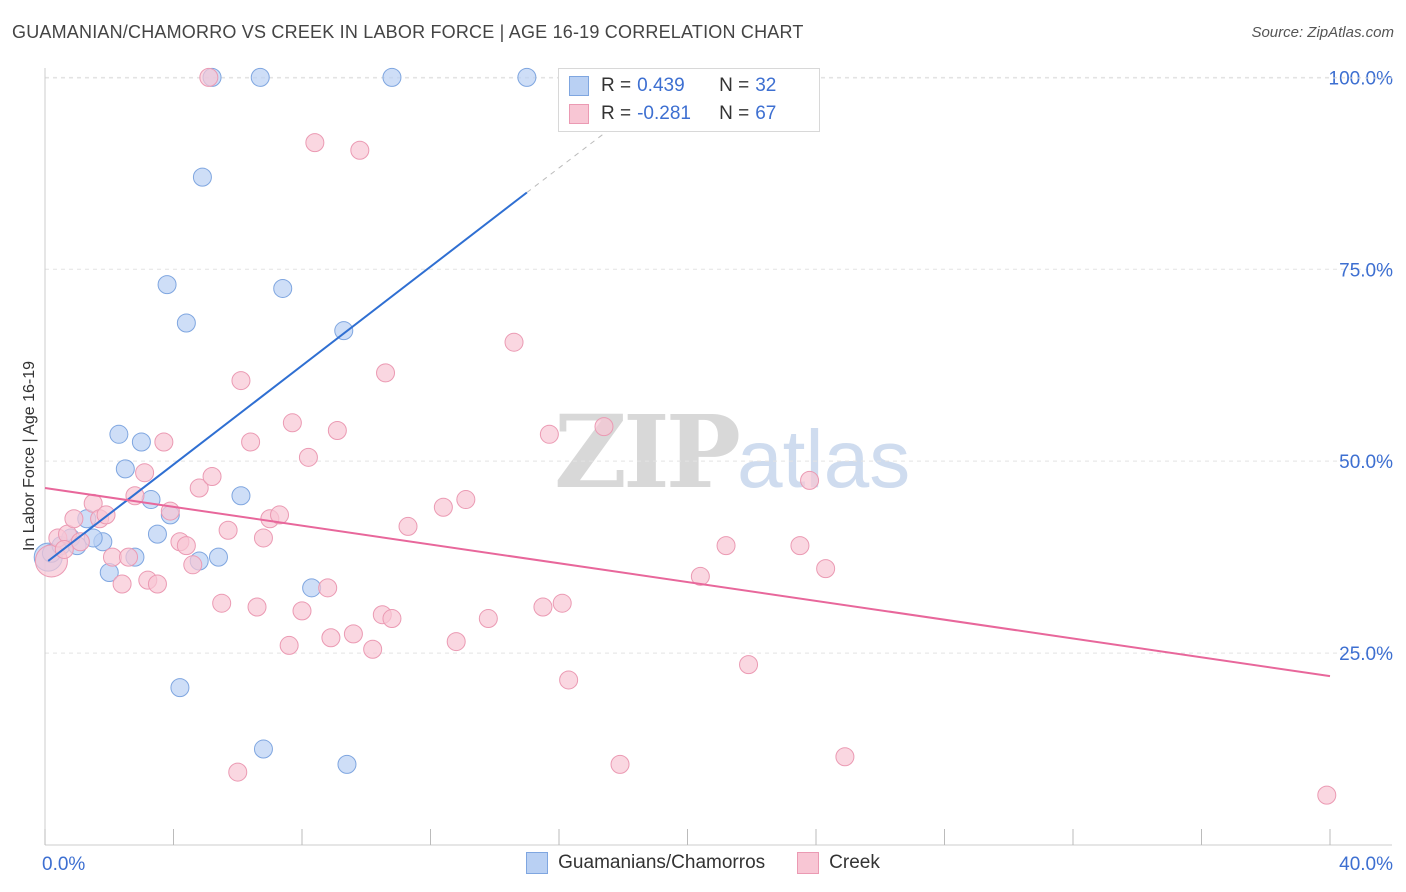 This screenshot has height=892, width=1406. What do you see at coordinates (766, 85) in the screenshot?
I see `stats-n-value: 32` at bounding box center [766, 85].